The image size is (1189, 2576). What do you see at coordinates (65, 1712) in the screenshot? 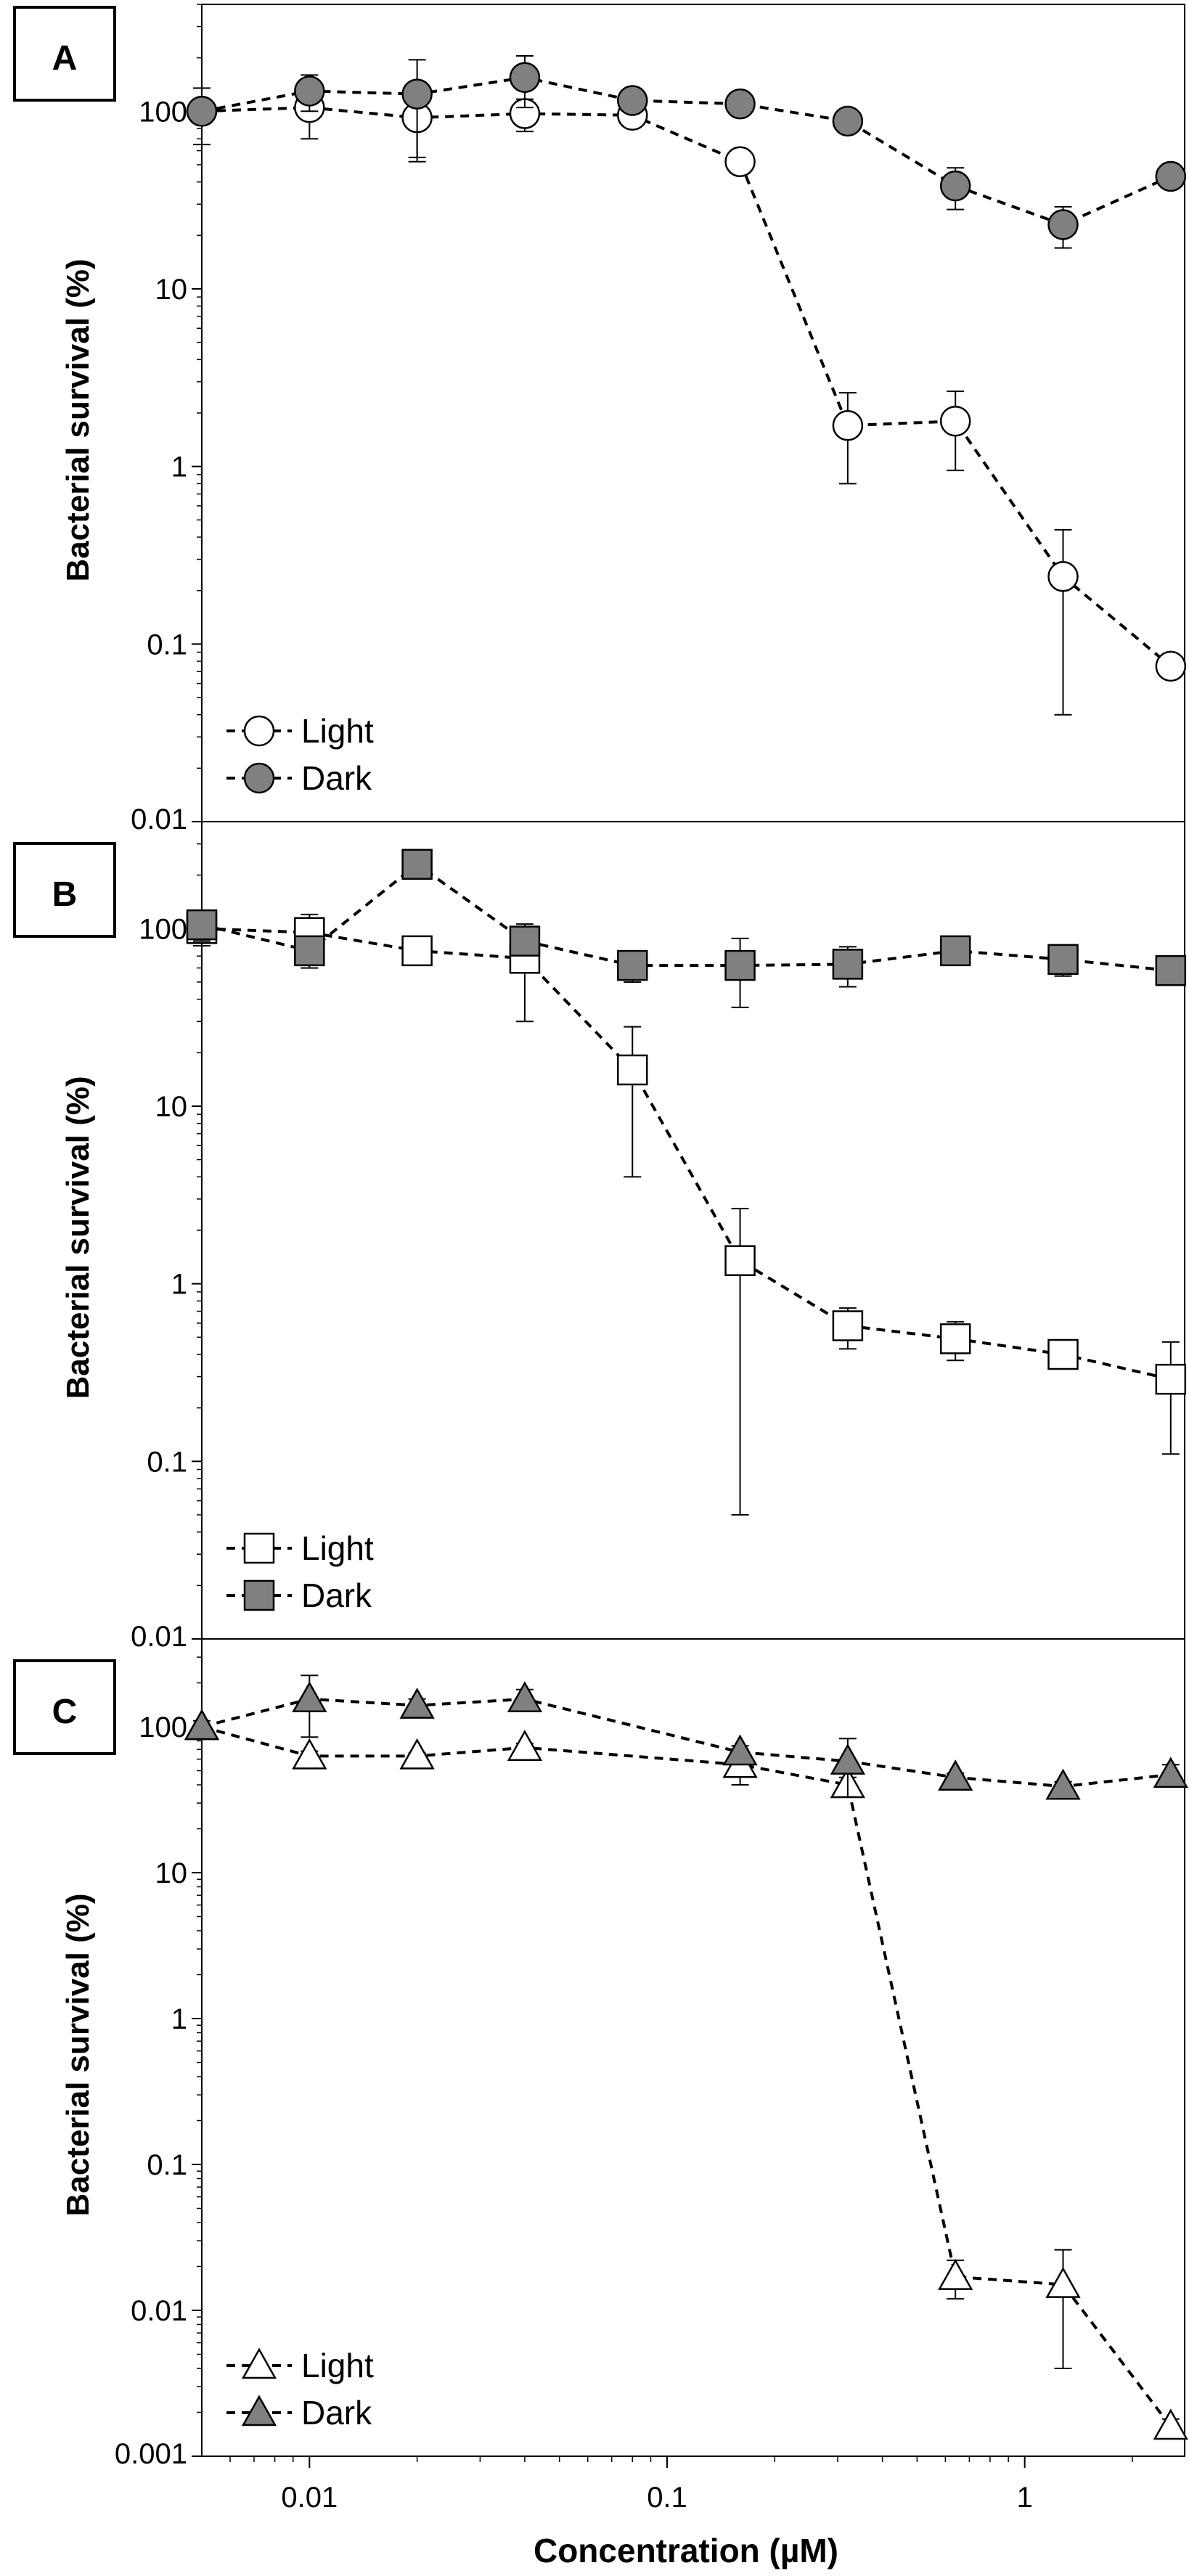
I see `panel-label: C` at bounding box center [65, 1712].